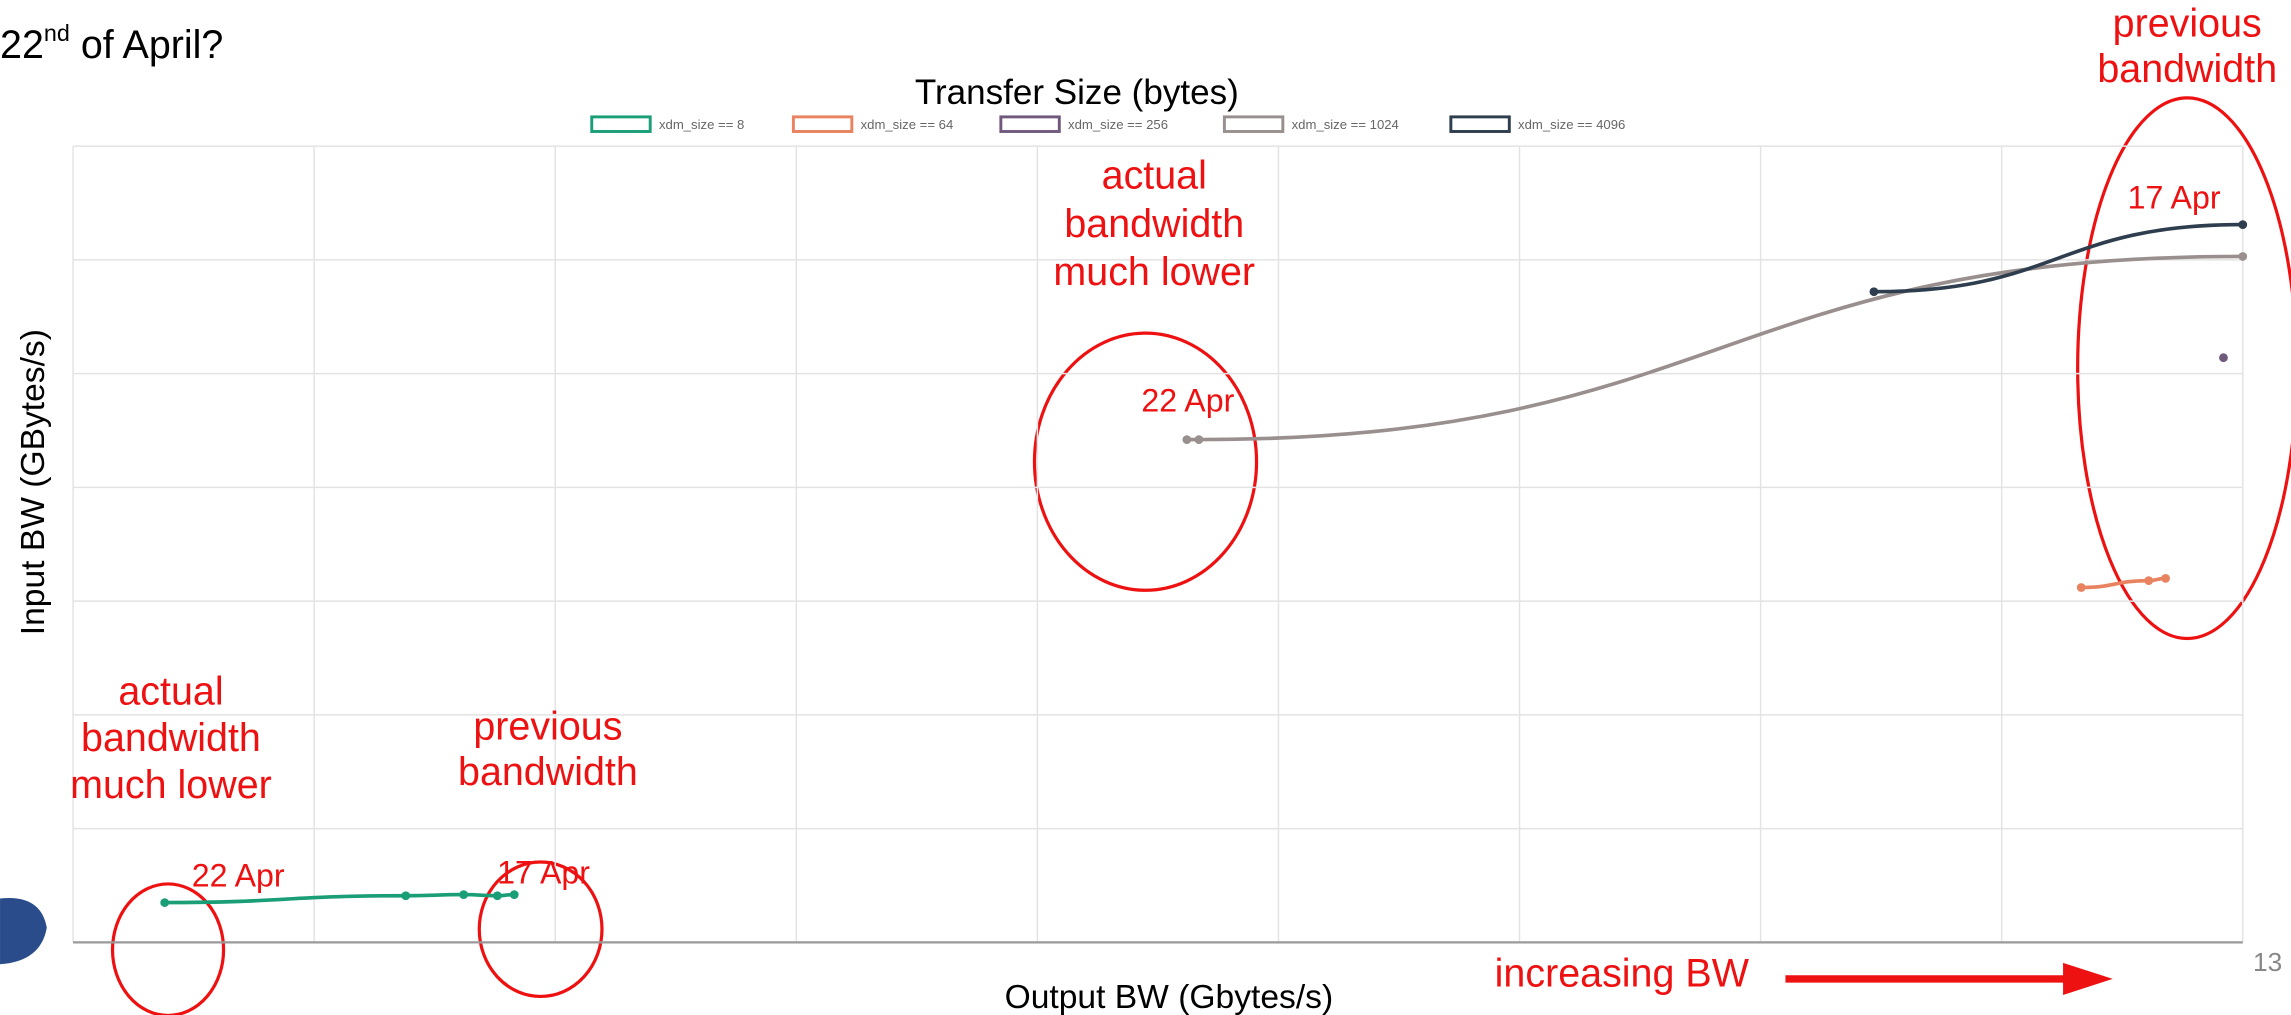 This screenshot has width=2291, height=1015. Describe the element at coordinates (1118, 124) in the screenshot. I see `legend-label: xdm_size == 256` at that location.